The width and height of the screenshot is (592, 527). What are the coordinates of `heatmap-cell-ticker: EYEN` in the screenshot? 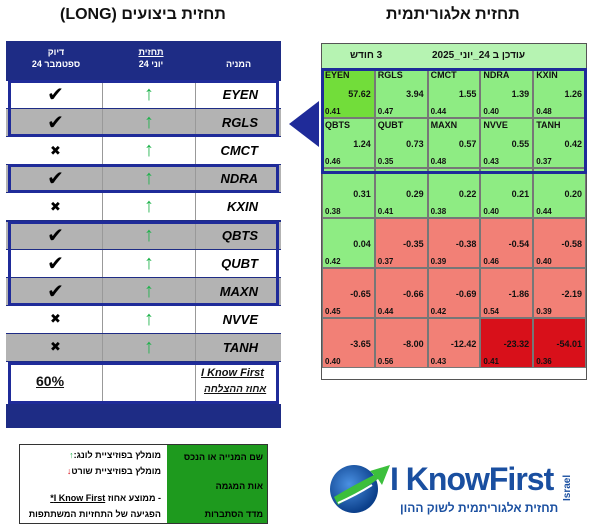 It's located at (337, 75).